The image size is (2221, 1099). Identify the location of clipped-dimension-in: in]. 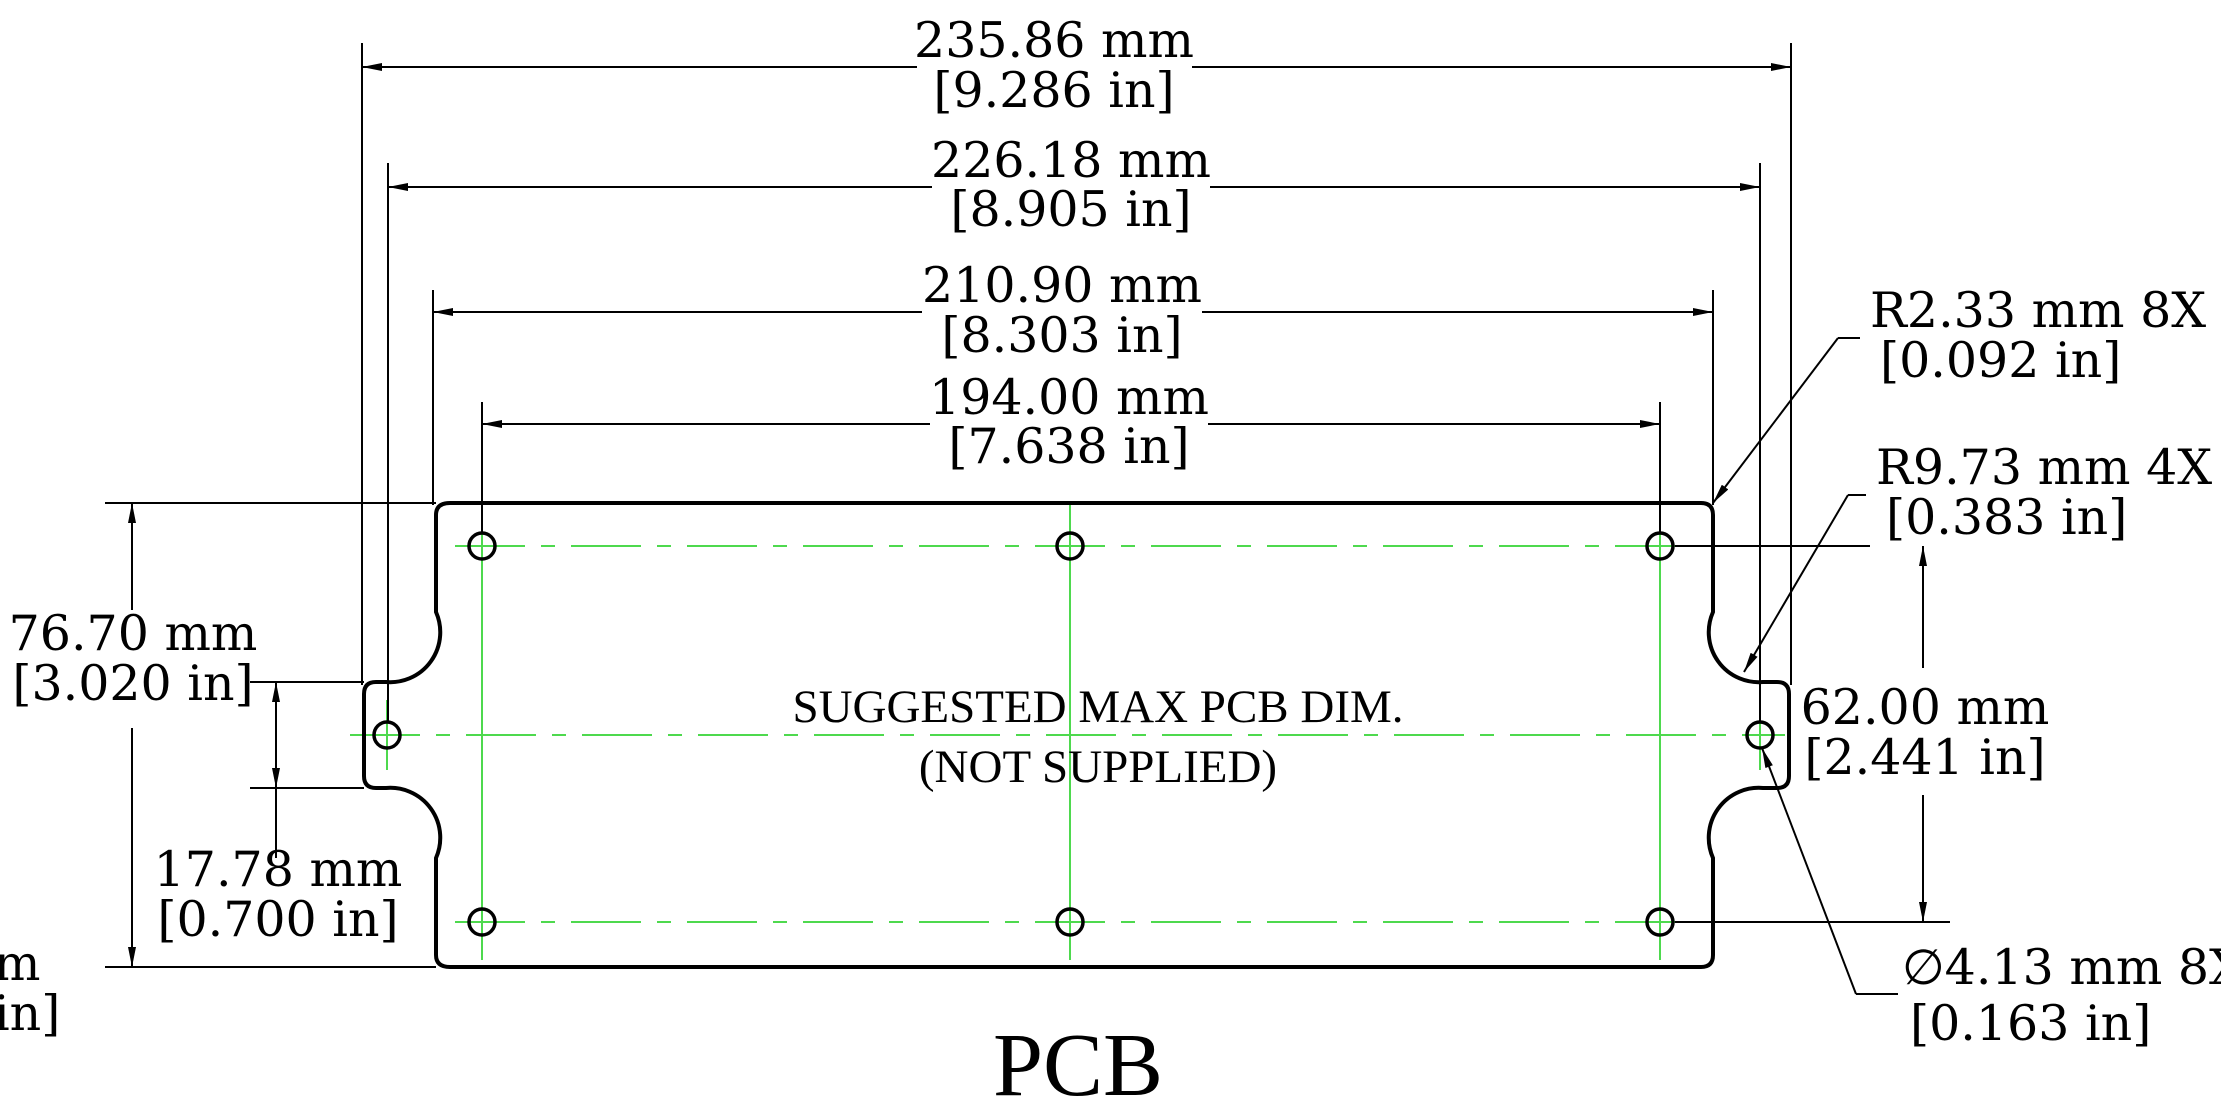
(30, 1013).